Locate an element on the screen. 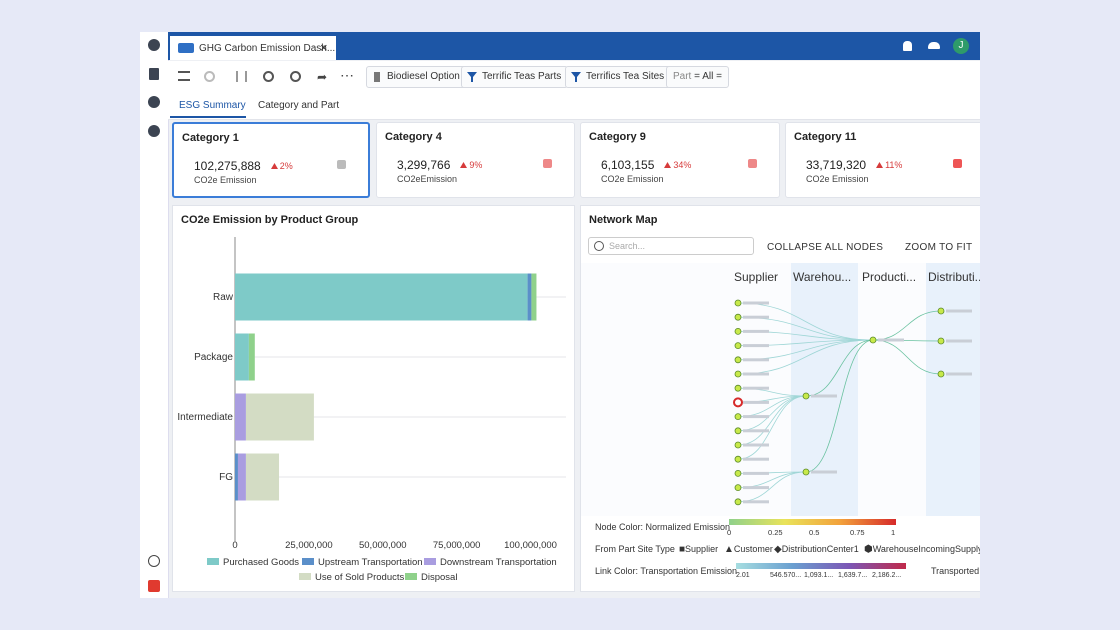 The height and width of the screenshot is (630, 1120). button-label: Terrifics Tea Sites is located at coordinates (625, 76).